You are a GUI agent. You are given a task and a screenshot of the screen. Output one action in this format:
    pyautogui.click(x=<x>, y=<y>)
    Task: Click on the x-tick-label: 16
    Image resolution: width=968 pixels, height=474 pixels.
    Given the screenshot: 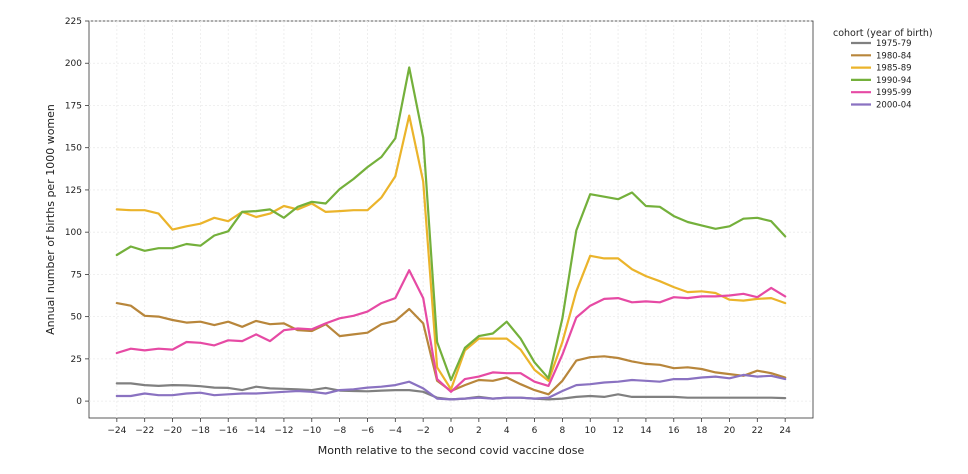 What is the action you would take?
    pyautogui.click(x=674, y=431)
    